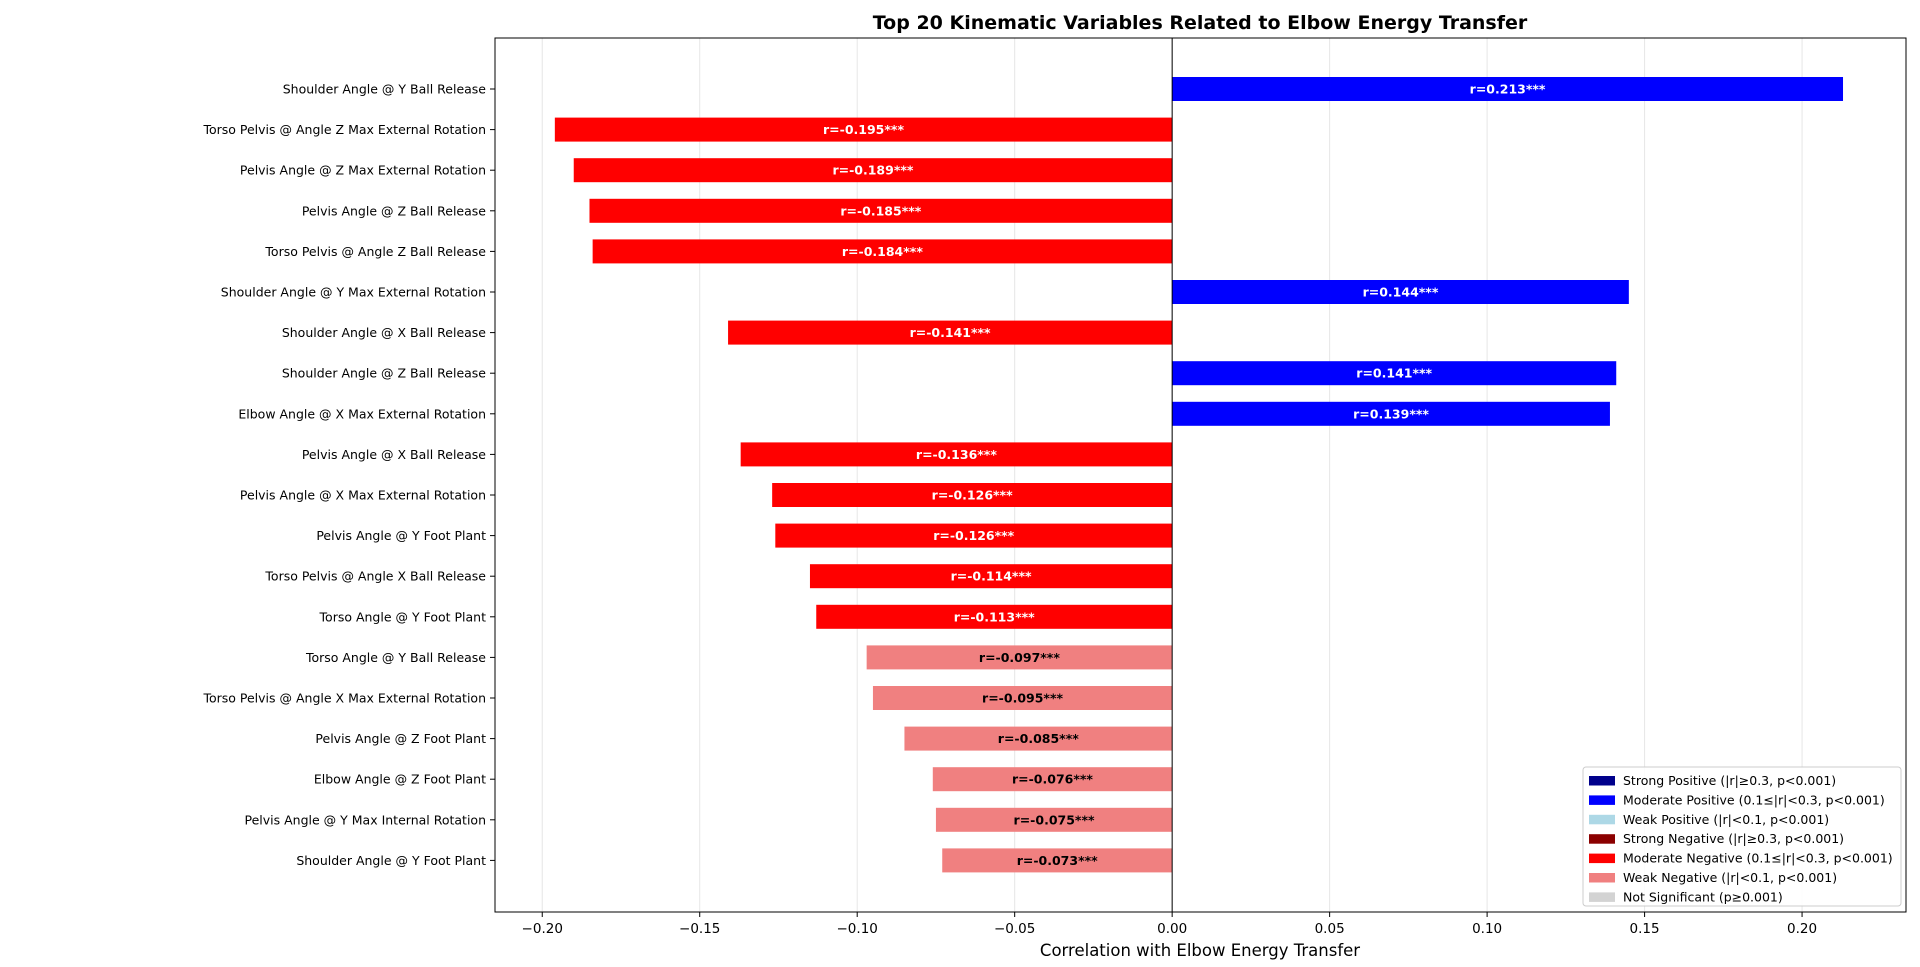  Describe the element at coordinates (363, 170) in the screenshot. I see `y-tick-label-3: Pelvis Angle @ Z Max External Rotation` at that location.